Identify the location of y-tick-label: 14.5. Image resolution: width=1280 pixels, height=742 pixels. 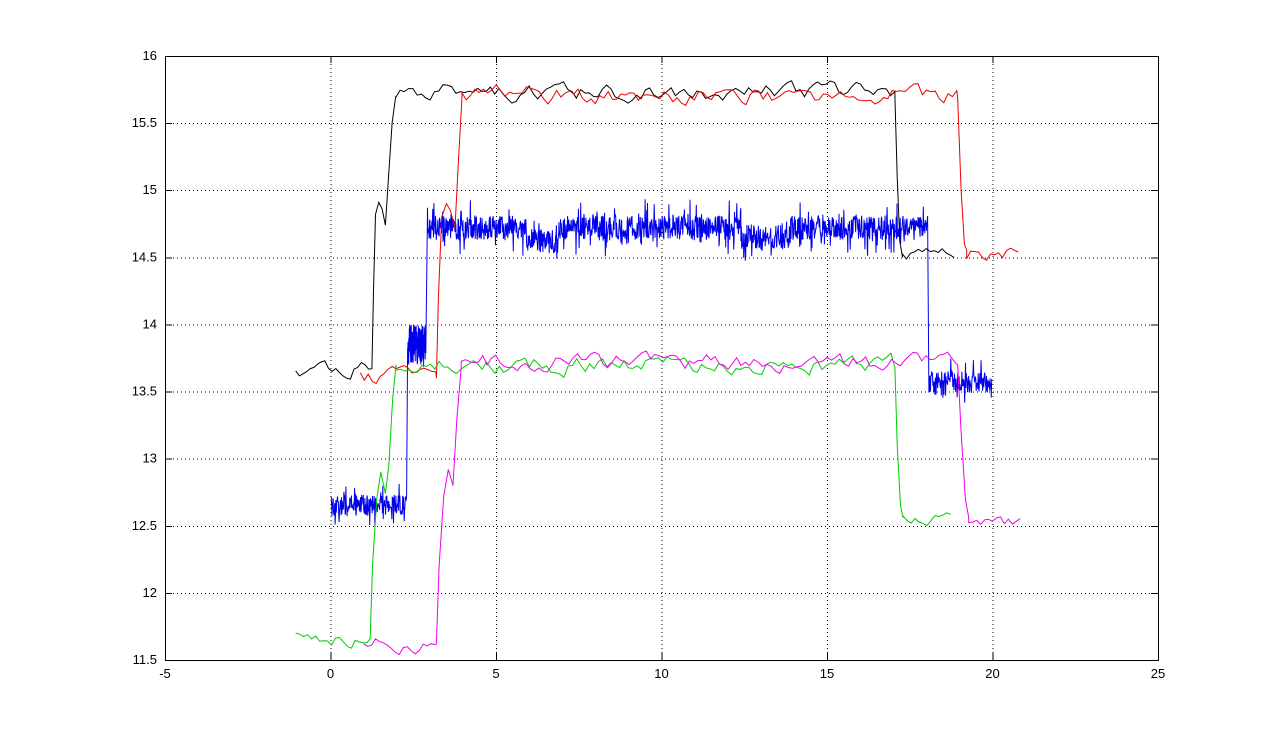
(144, 256).